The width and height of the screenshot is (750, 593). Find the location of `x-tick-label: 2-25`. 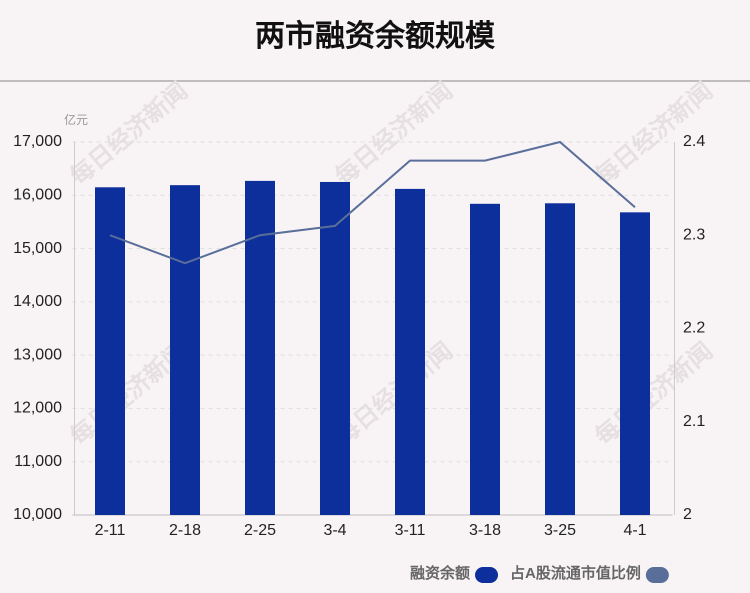

x-tick-label: 2-25 is located at coordinates (260, 530).